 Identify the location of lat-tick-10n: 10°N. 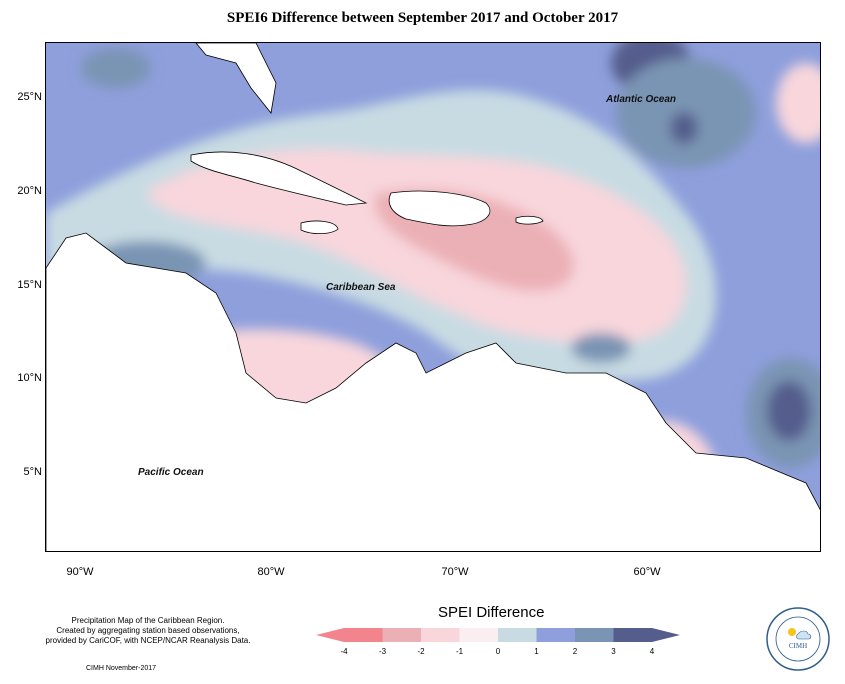
(29, 378).